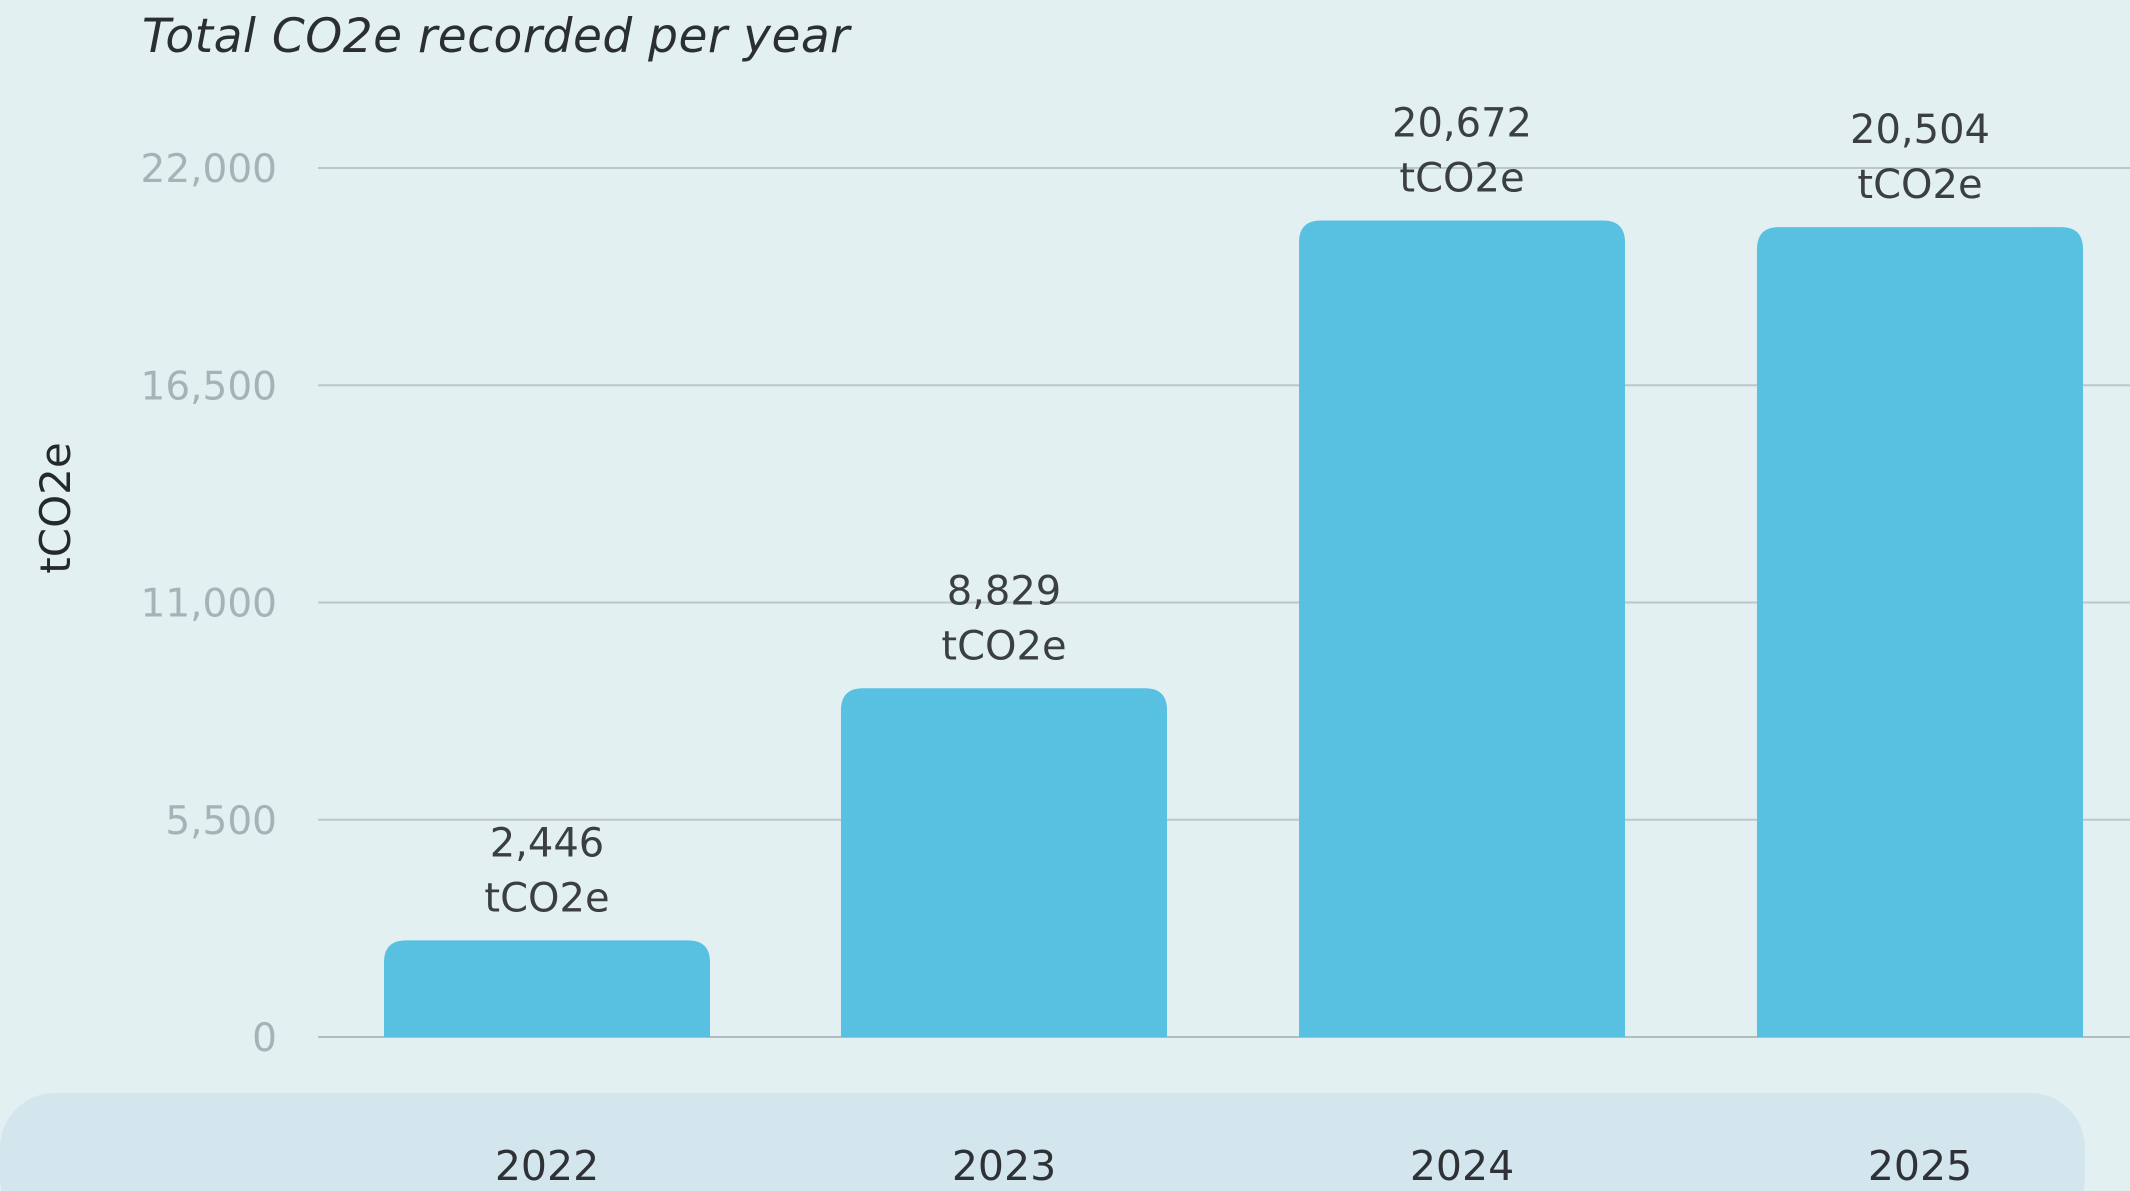  I want to click on data-label-unit-2024: tCO2e, so click(1461, 178).